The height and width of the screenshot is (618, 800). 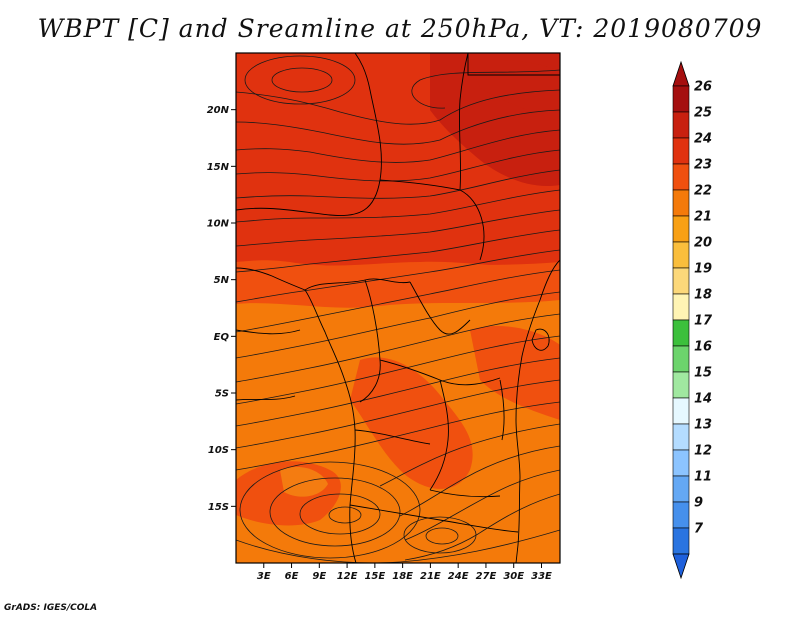 I want to click on lat-tick-label: 10S, so click(x=218, y=450).